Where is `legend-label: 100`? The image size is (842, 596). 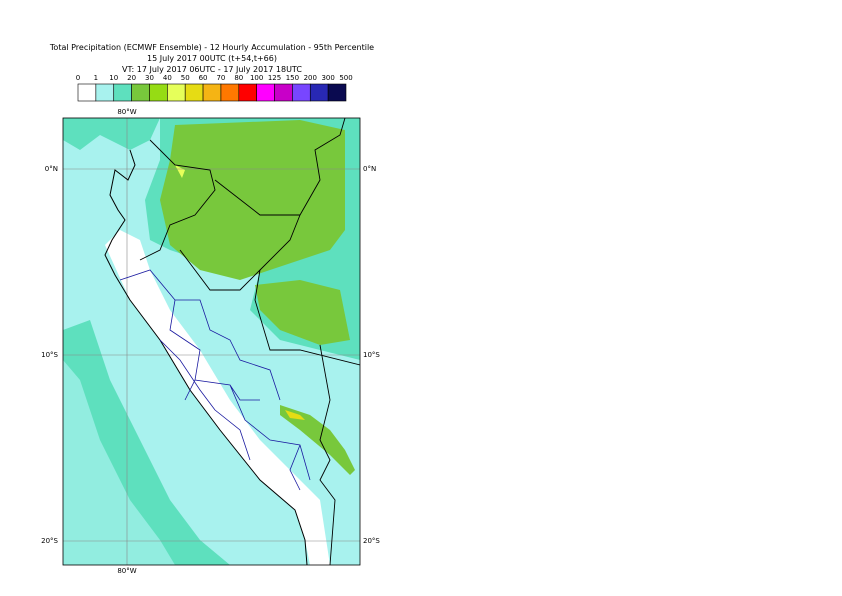 legend-label: 100 is located at coordinates (256, 78).